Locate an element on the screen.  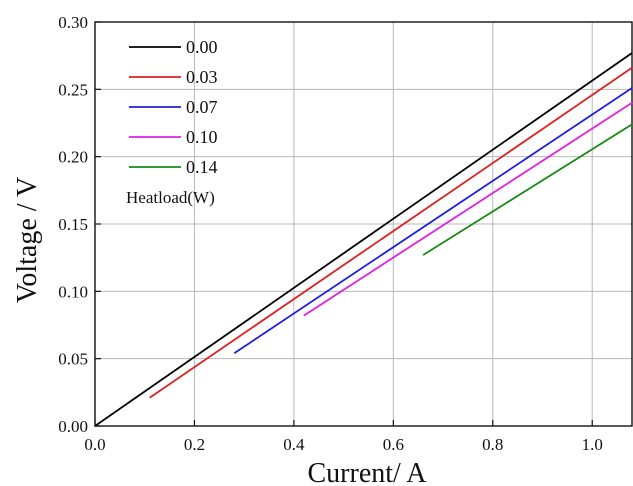
y-tick-label-4: 0.20 is located at coordinates (73, 157).